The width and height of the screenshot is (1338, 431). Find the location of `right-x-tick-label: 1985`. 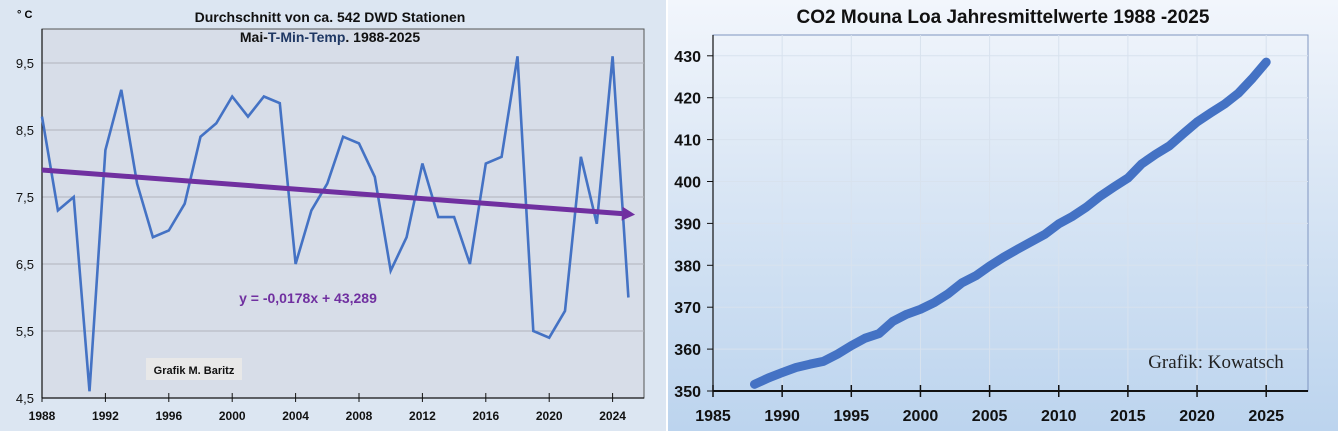

right-x-tick-label: 1985 is located at coordinates (713, 416).